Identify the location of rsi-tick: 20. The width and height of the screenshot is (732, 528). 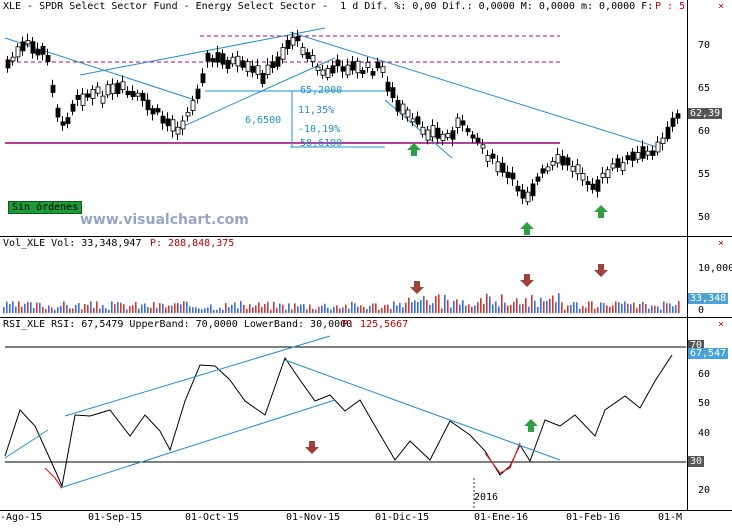
(704, 490).